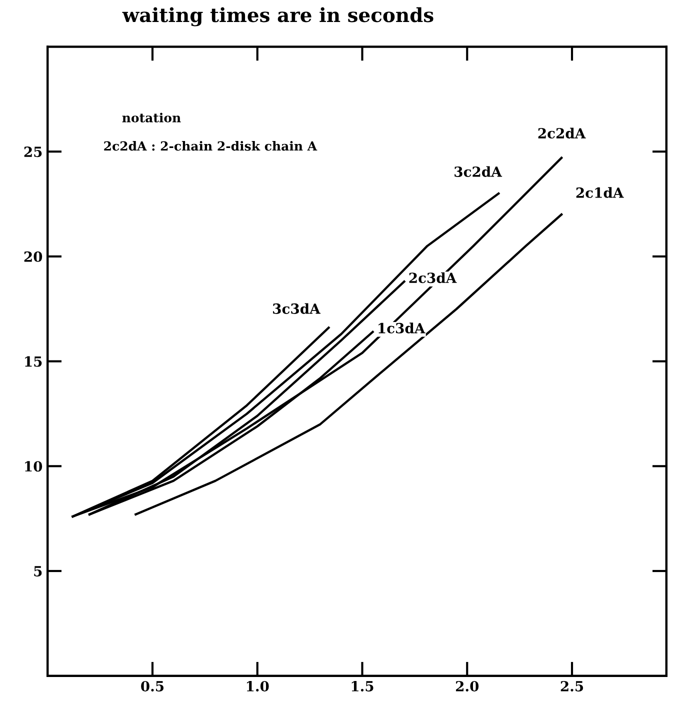  What do you see at coordinates (562, 133) in the screenshot?
I see `series-label: 2c2dA` at bounding box center [562, 133].